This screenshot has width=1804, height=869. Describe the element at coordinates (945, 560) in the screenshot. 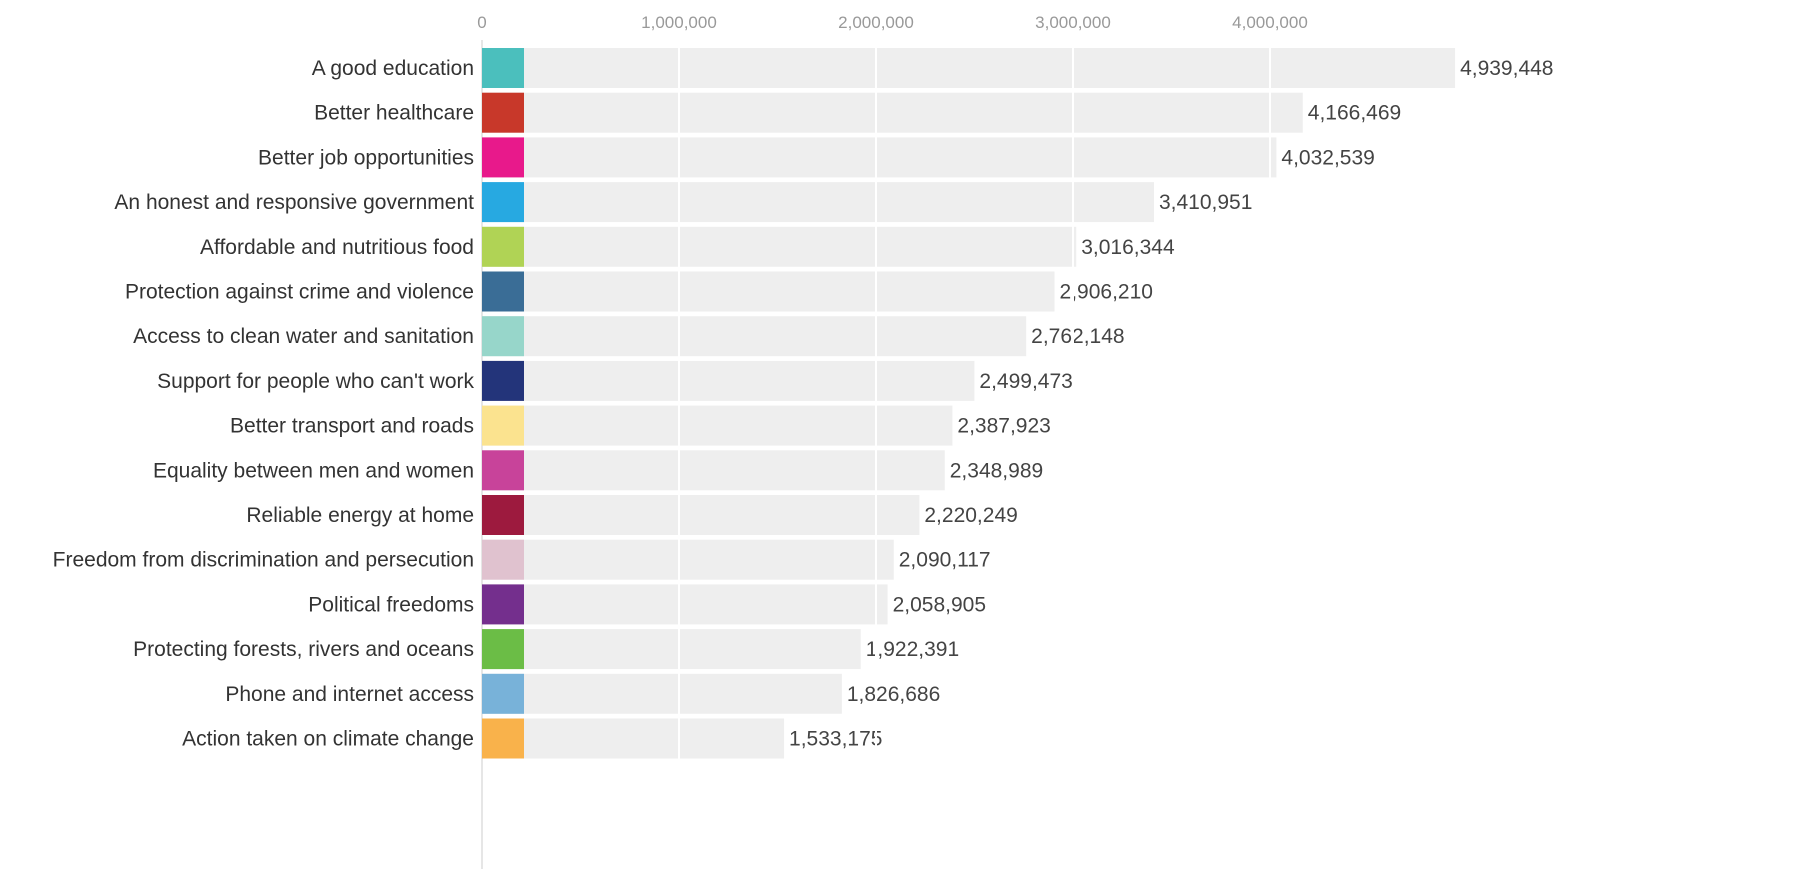

I see `value-label: 2,090,117` at that location.